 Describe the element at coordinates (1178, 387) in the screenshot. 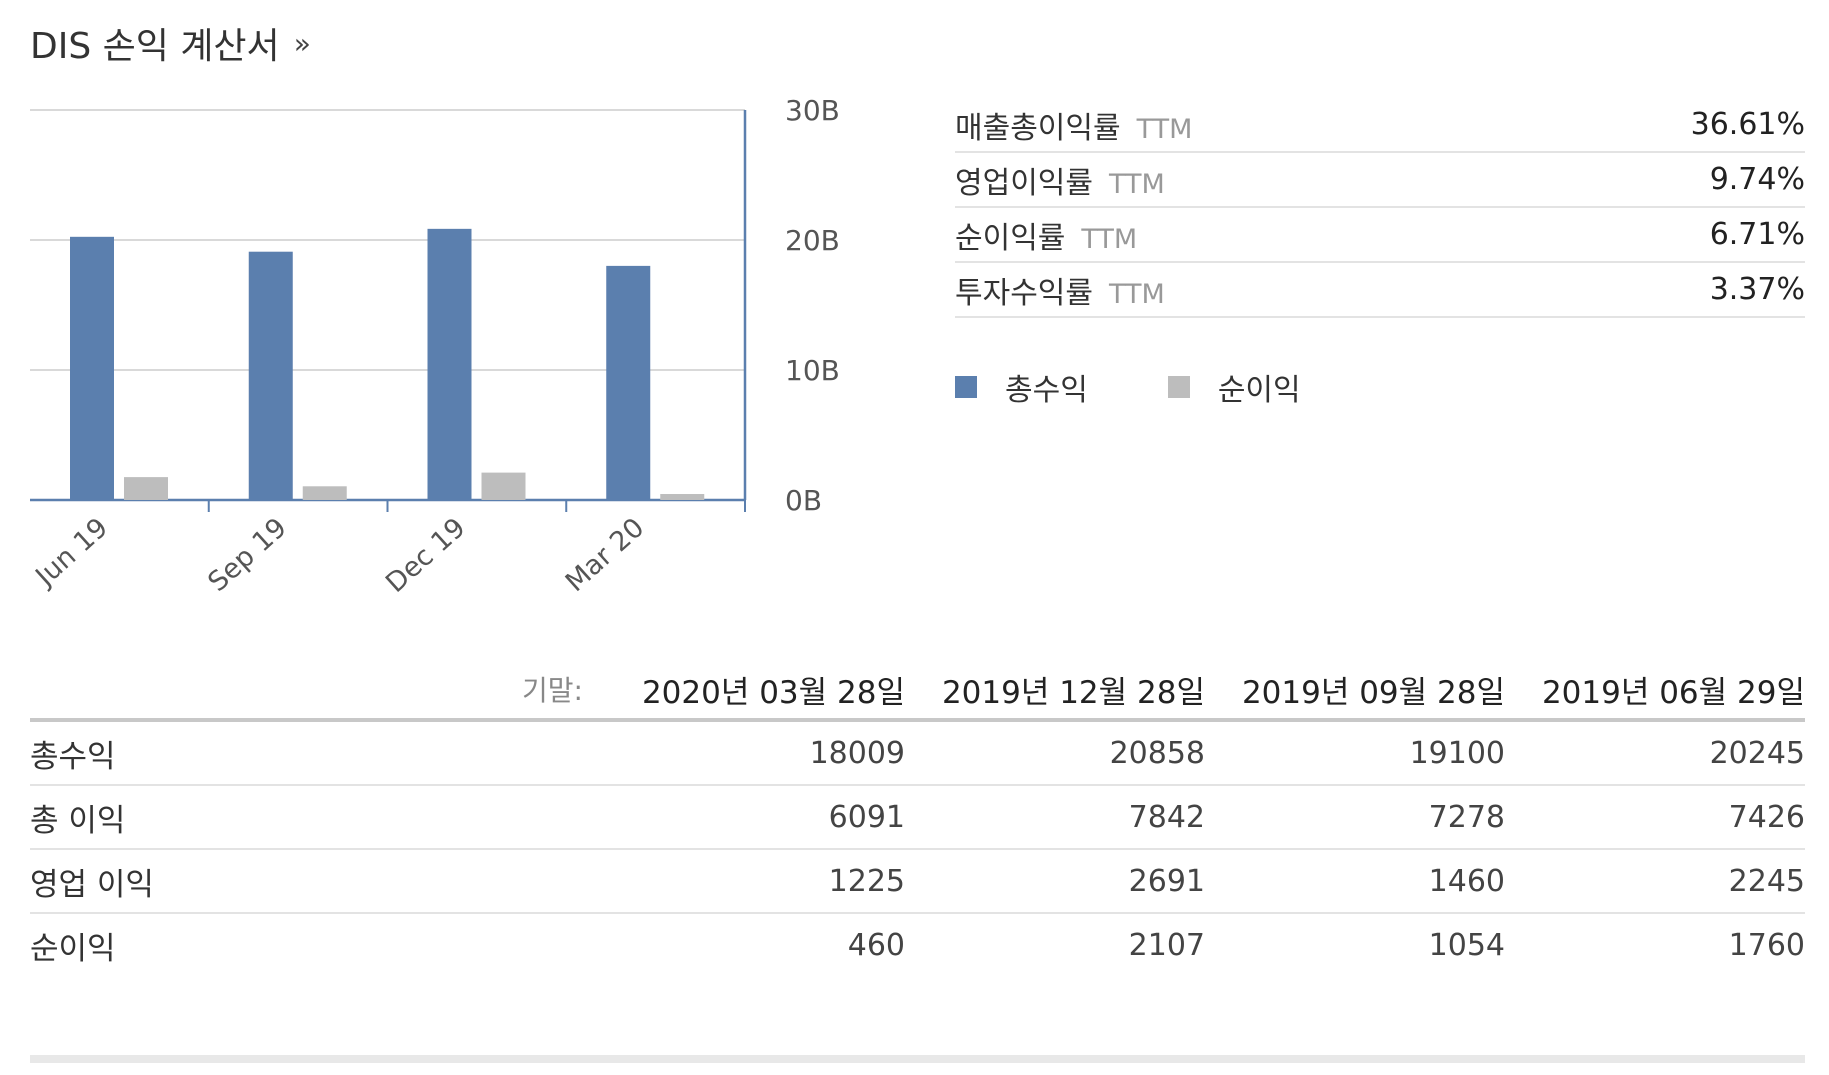

I see `legend-swatch-net-income` at that location.